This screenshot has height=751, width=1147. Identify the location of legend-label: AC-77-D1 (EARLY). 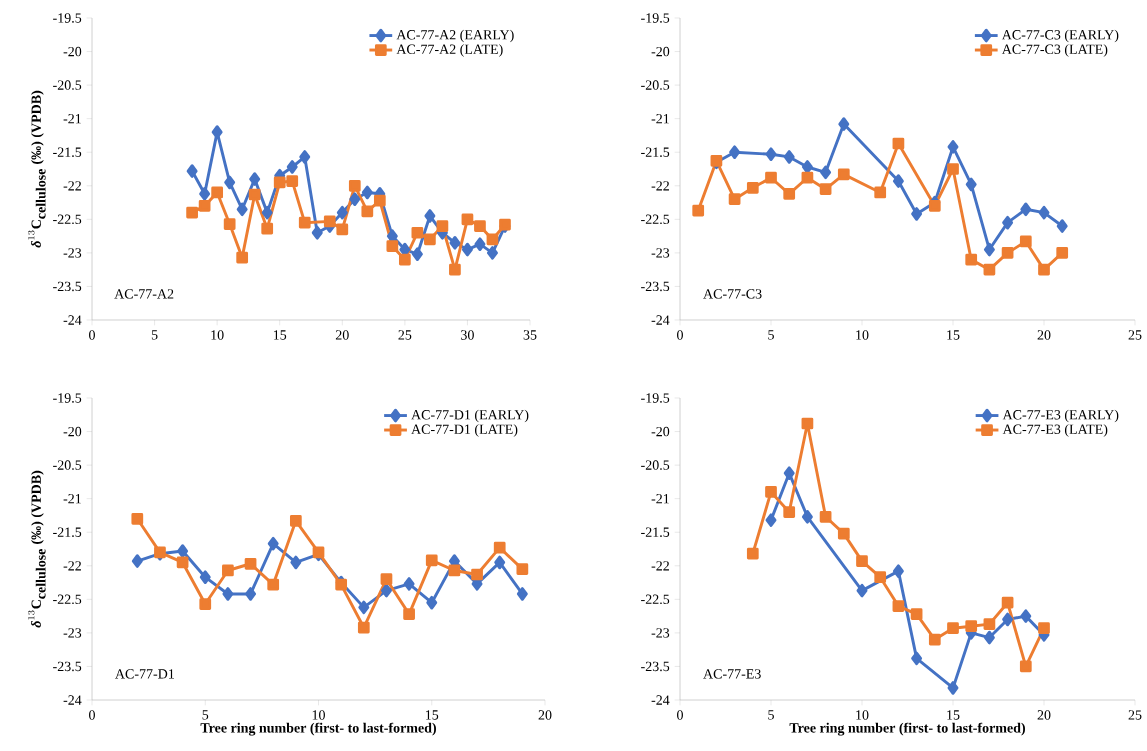
(470, 416).